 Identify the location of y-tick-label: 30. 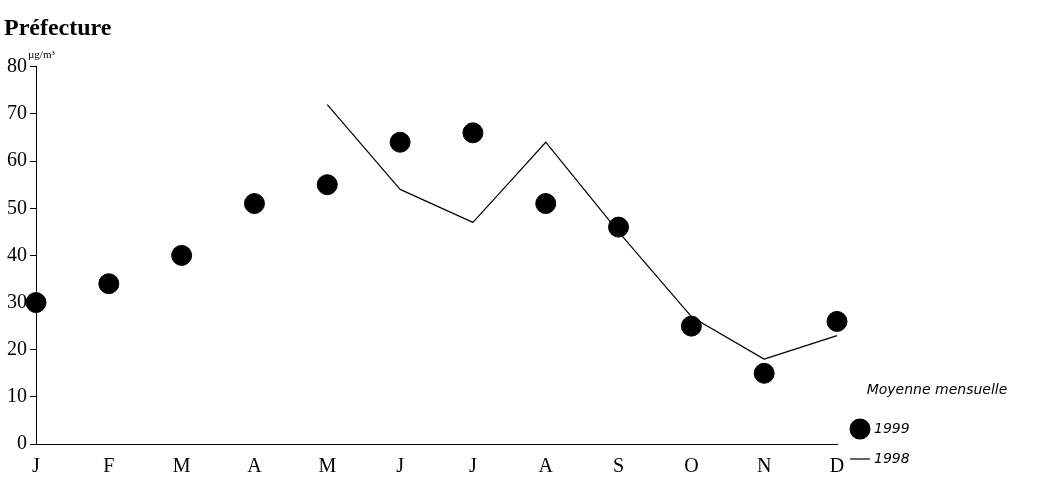
(17, 300).